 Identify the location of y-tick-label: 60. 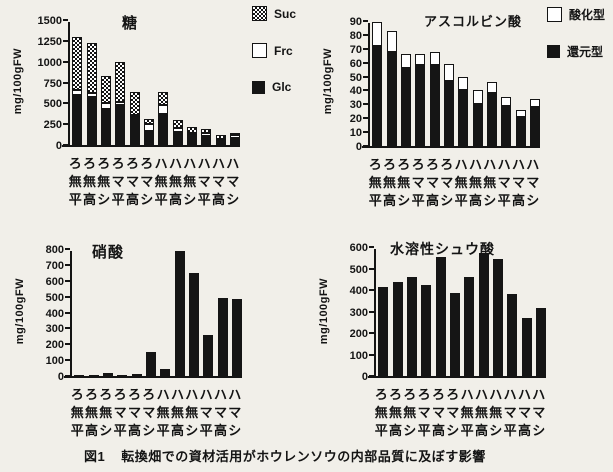
(355, 63).